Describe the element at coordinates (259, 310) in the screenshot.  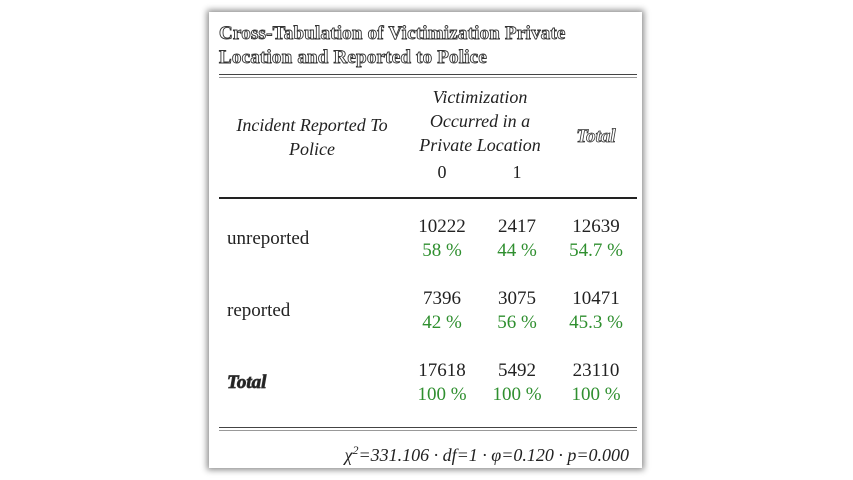
I see `row-label-reported: reported` at that location.